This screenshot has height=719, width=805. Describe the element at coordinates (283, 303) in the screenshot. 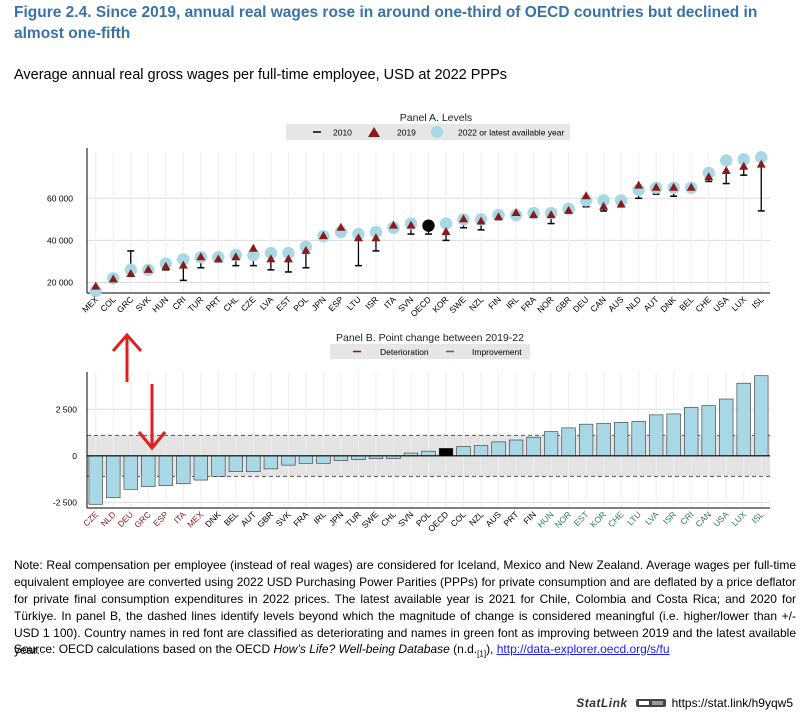

I see `x-tick-label: EST` at that location.